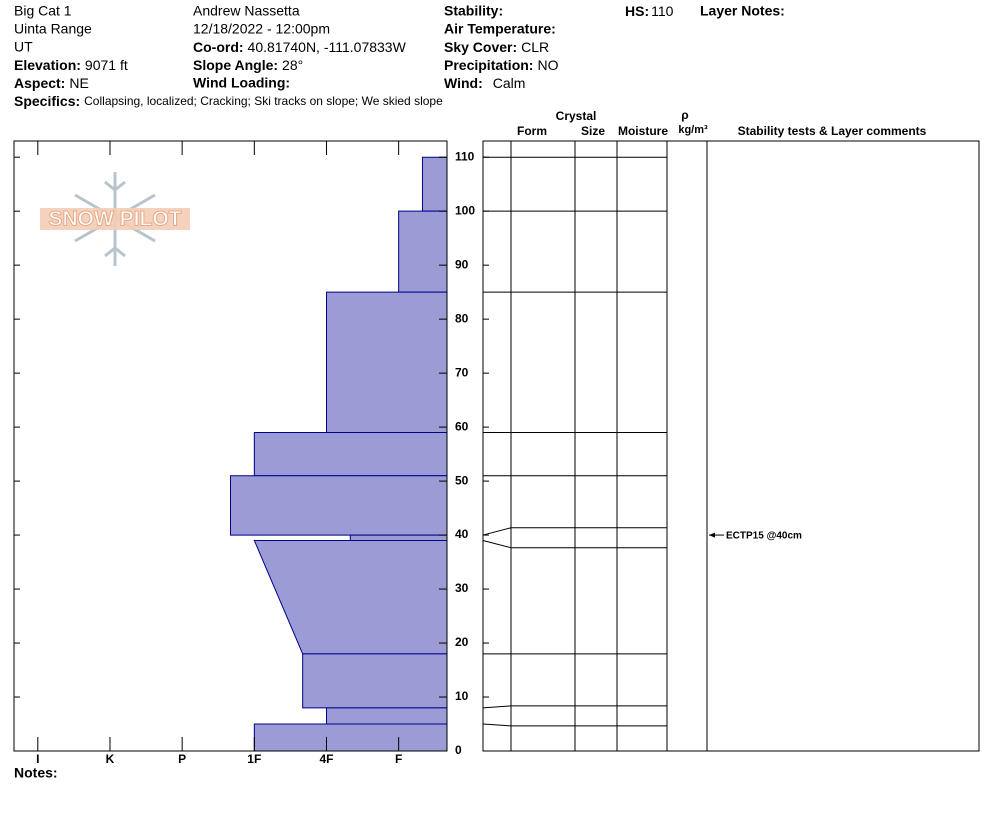 Image resolution: width=994 pixels, height=840 pixels. Describe the element at coordinates (327, 47) in the screenshot. I see `value: 40.81740N, -111.07833W` at that location.